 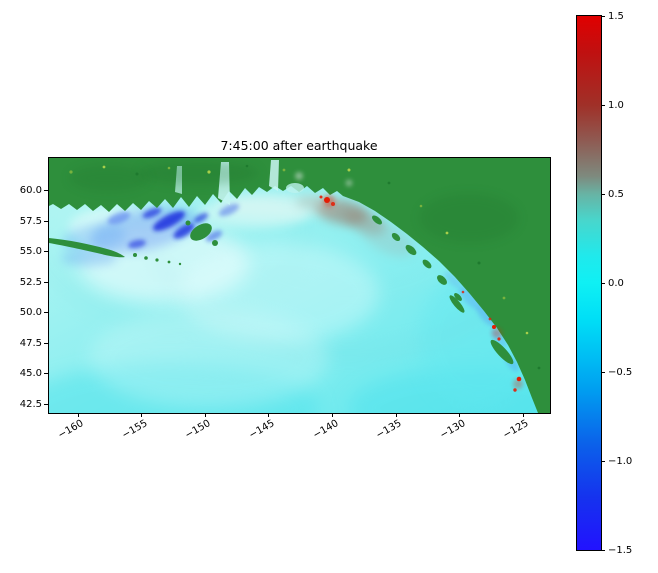 What do you see at coordinates (516, 430) in the screenshot?
I see `x-tick-label: −125` at bounding box center [516, 430].